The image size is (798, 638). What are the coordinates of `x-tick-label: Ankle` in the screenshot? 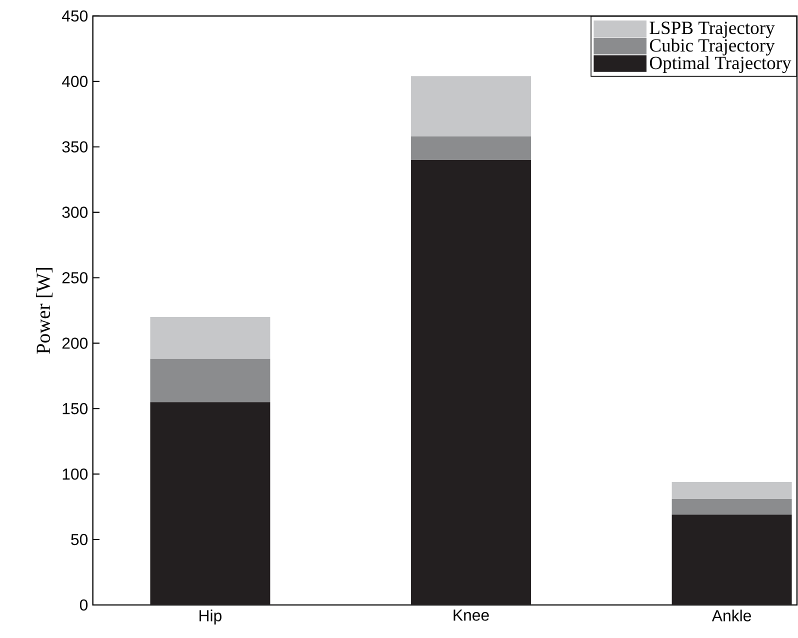 It's located at (731, 616).